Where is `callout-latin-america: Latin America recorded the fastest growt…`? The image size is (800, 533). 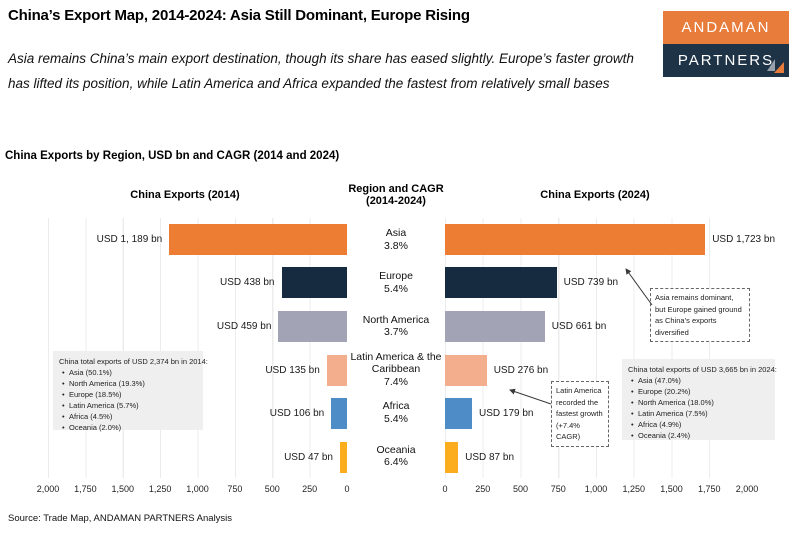 callout-latin-america: Latin America recorded the fastest growt… is located at coordinates (580, 414).